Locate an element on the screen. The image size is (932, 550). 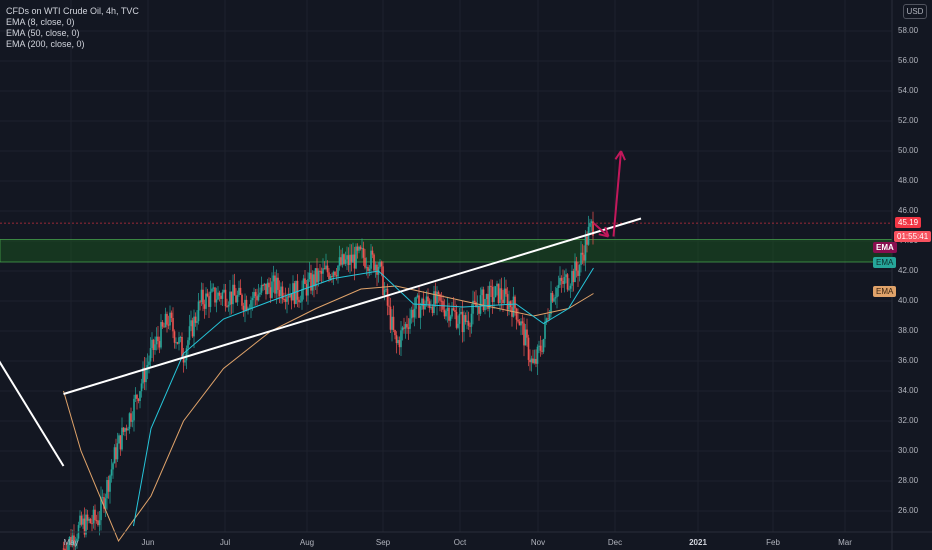
symbol-title: CFDs on WTI Crude Oil, 4h, TVC is located at coordinates (72, 11).